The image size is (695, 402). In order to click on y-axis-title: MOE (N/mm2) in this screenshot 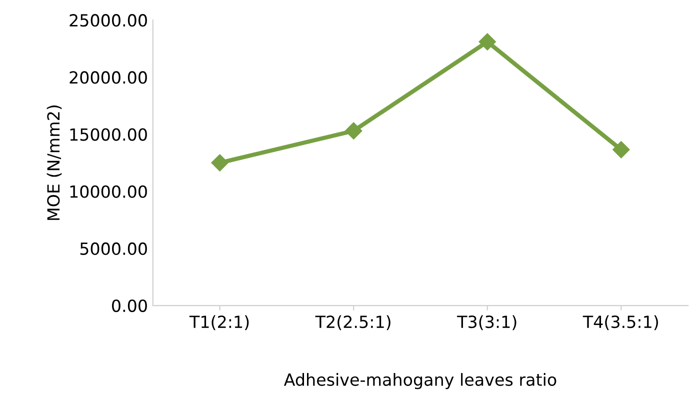, I will do `click(54, 163)`.